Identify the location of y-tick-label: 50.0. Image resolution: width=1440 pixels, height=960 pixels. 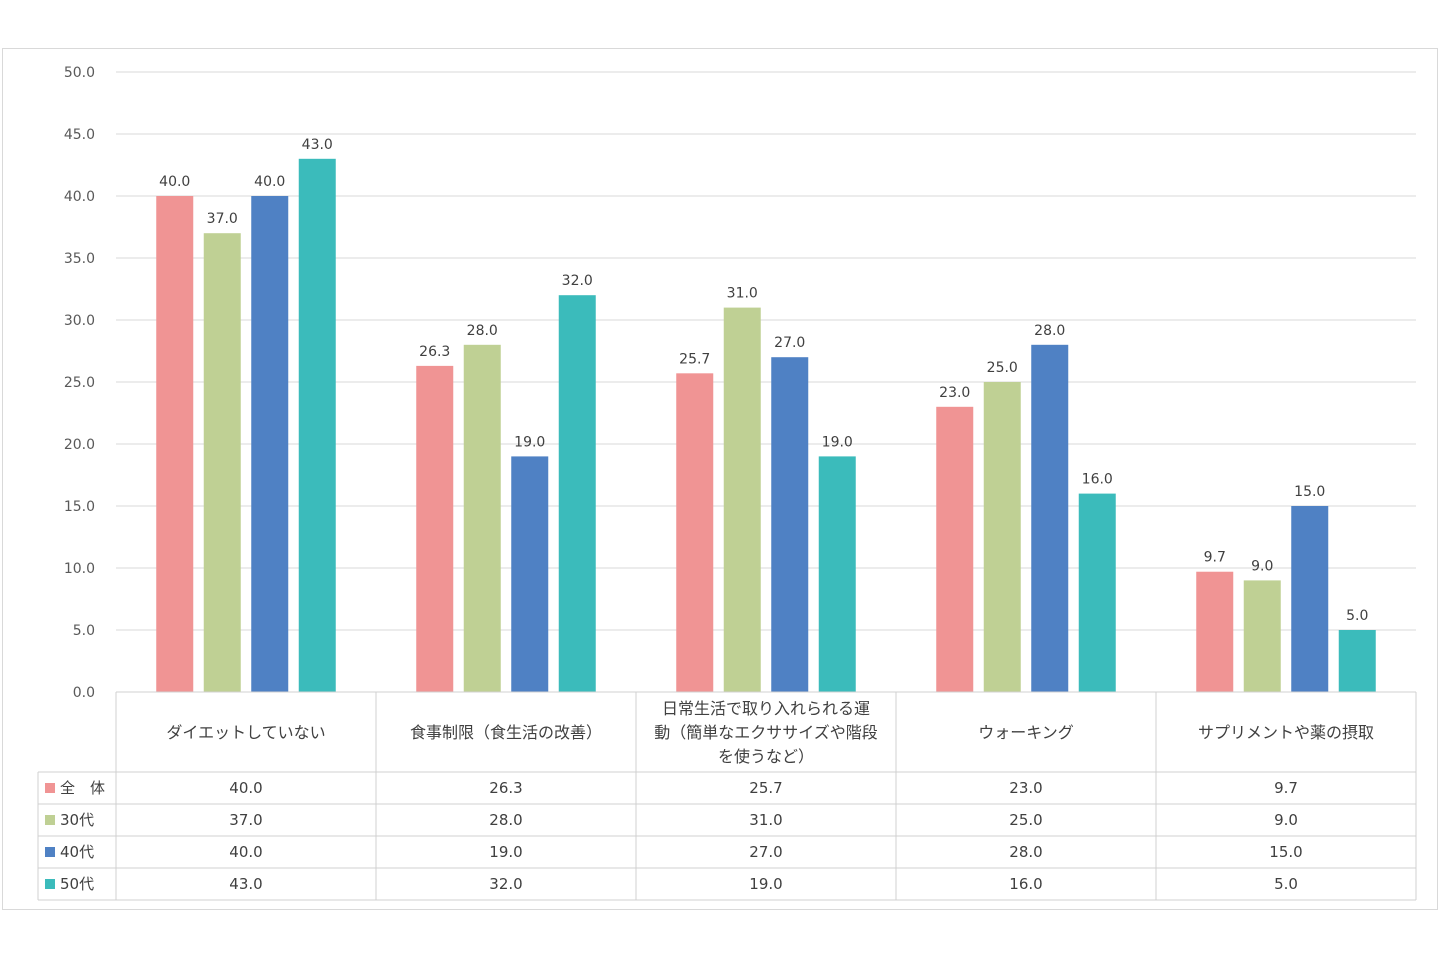
(79, 73).